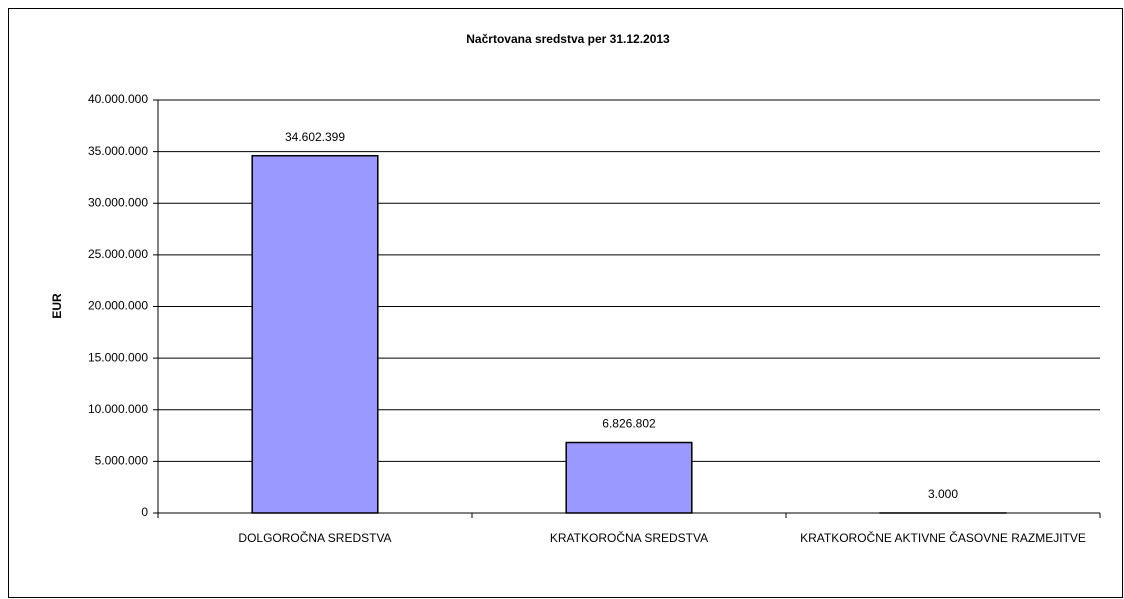 The height and width of the screenshot is (599, 1124). What do you see at coordinates (943, 538) in the screenshot?
I see `x-tick-label: KRATKOROČNE AKTIVNE ČASOVNE RAZMEJITVE` at bounding box center [943, 538].